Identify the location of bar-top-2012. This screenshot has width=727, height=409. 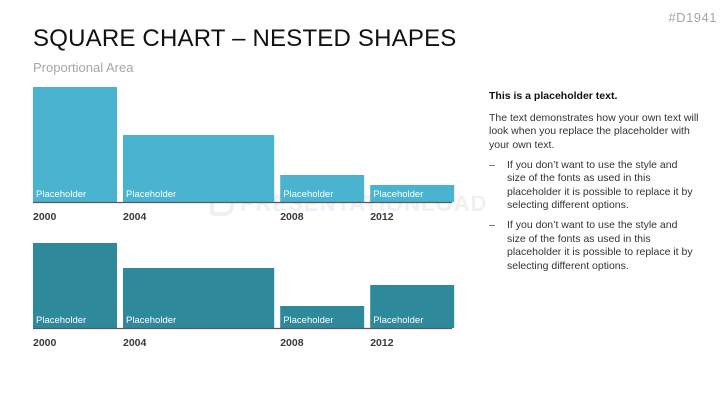
(412, 193).